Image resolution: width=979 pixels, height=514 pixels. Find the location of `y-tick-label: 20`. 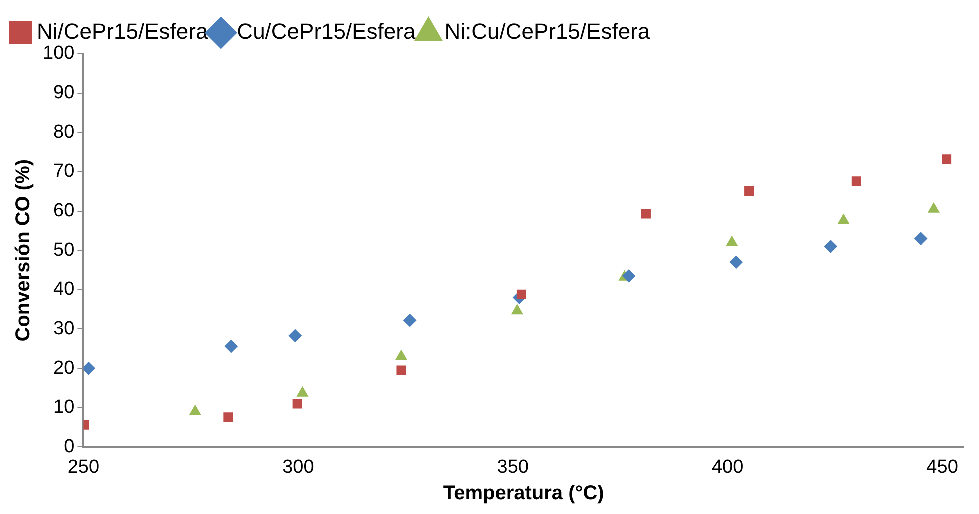

y-tick-label: 20 is located at coordinates (64, 368).